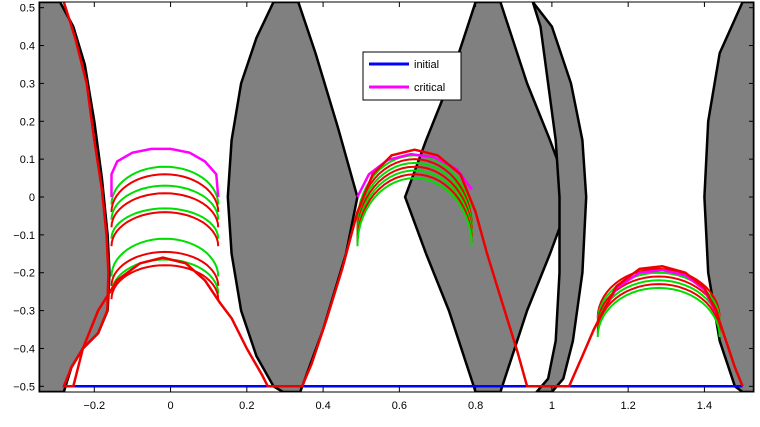  I want to click on x-tick-label: 0, so click(170, 406).